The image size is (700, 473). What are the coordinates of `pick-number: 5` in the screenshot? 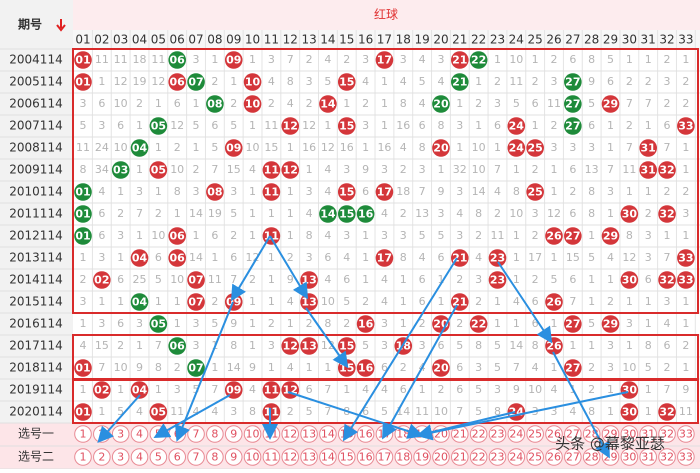 It's located at (158, 457).